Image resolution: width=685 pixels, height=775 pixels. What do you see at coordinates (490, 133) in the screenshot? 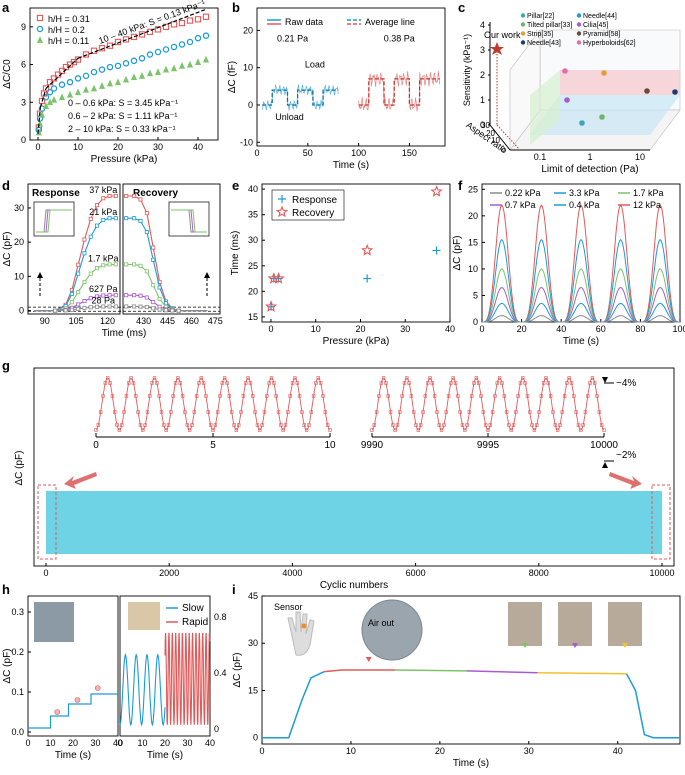
I see `z-tick-label: 20` at bounding box center [490, 133].